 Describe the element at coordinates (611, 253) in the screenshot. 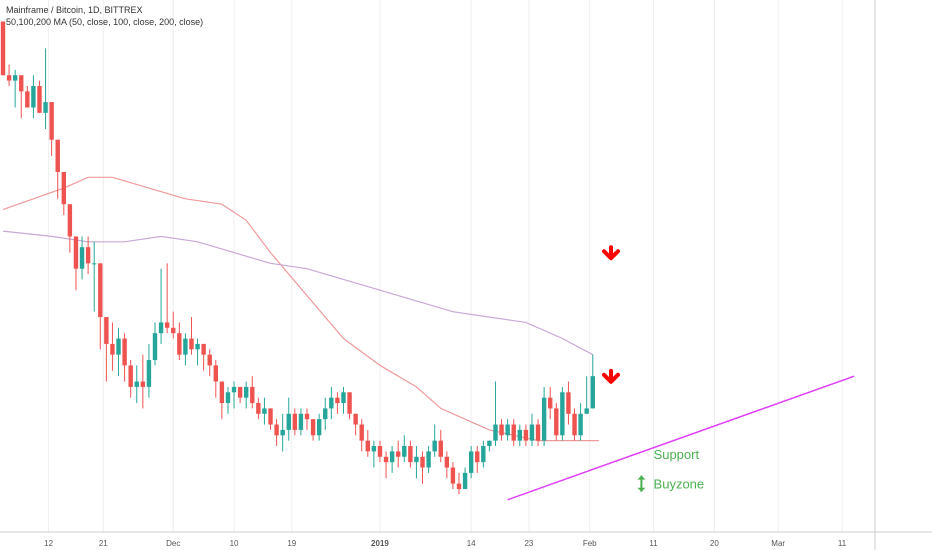

I see `arrow-down-icon` at that location.